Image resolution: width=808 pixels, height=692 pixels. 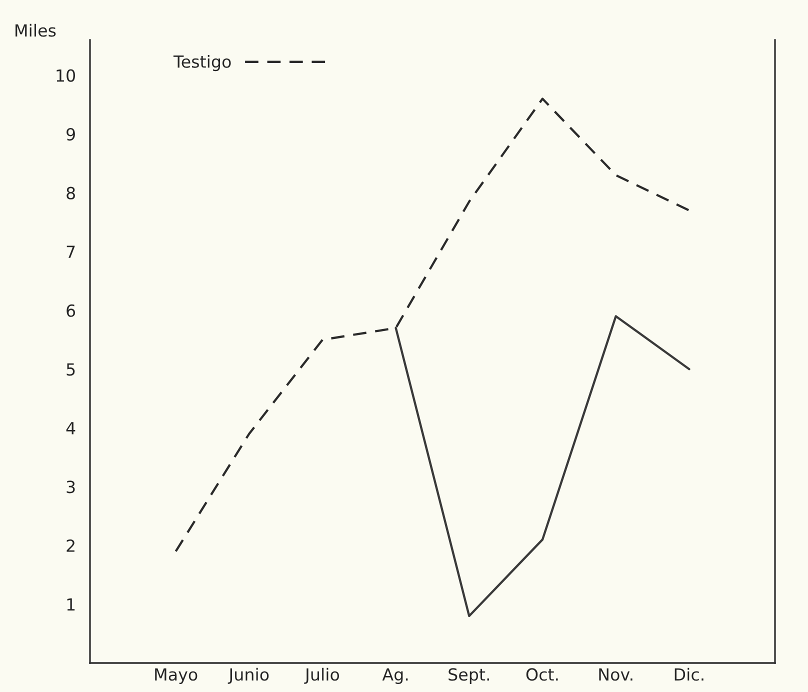 I want to click on y-tick-label: 3, so click(x=70, y=487).